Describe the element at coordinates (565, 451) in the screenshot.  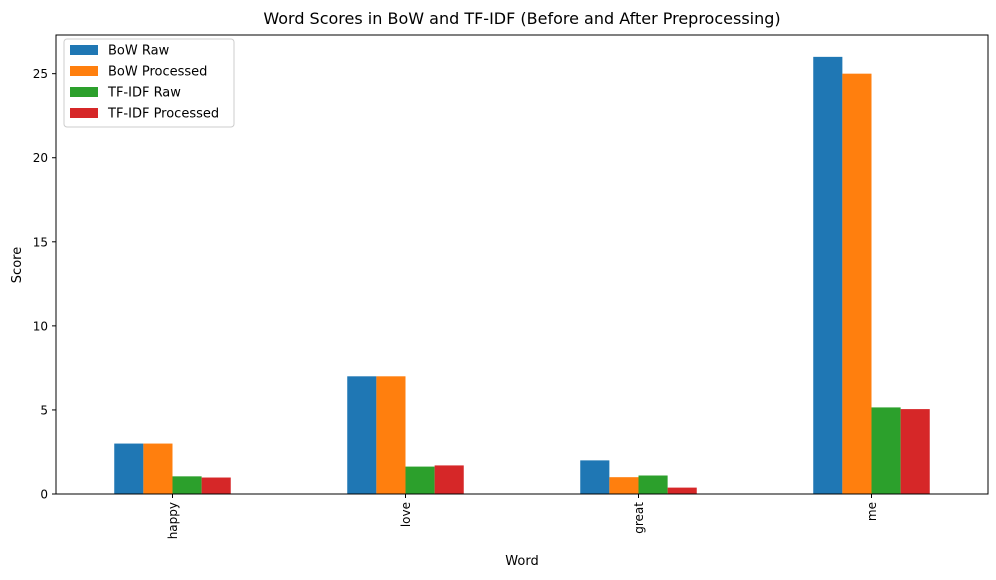
I see `series-4-bars` at that location.